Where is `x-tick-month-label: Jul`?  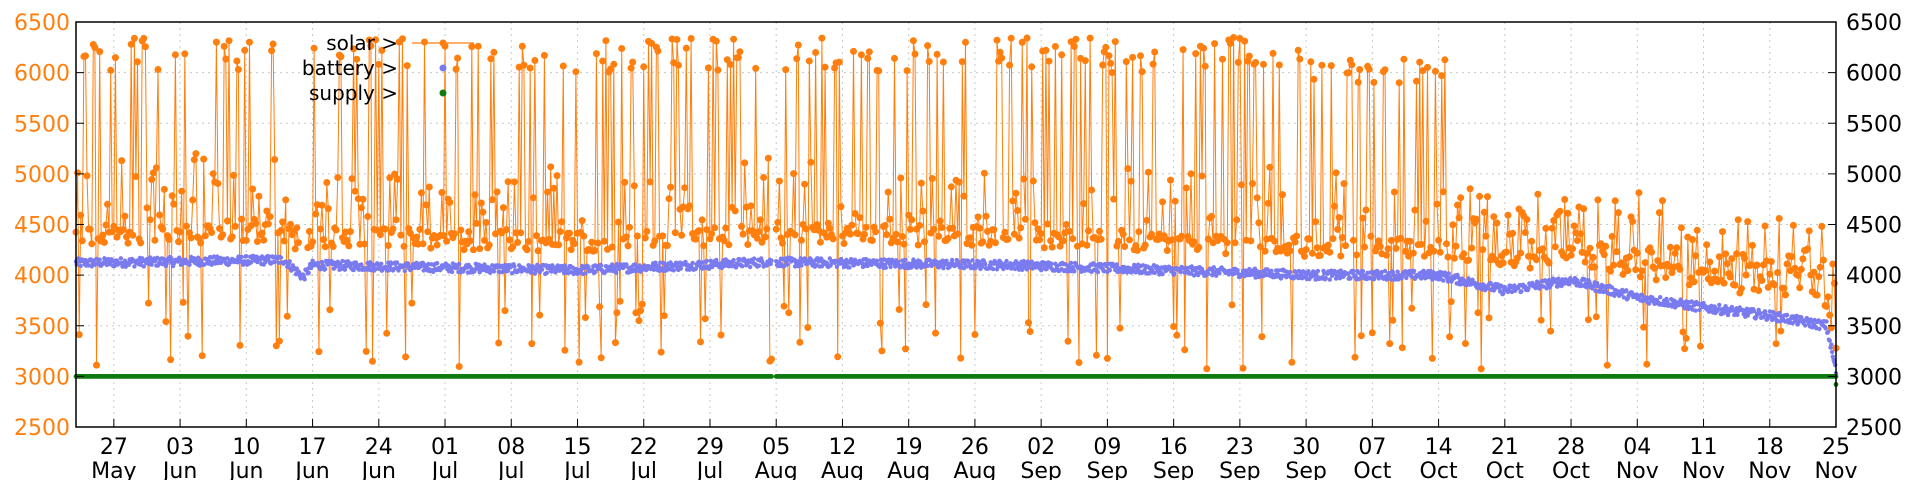
x-tick-month-label: Jul is located at coordinates (444, 469).